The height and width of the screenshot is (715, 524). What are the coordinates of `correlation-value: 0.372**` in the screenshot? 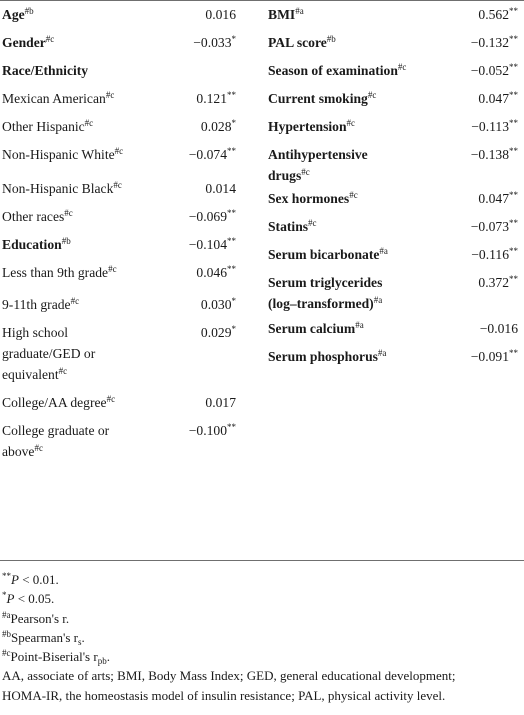 It's located at (498, 282).